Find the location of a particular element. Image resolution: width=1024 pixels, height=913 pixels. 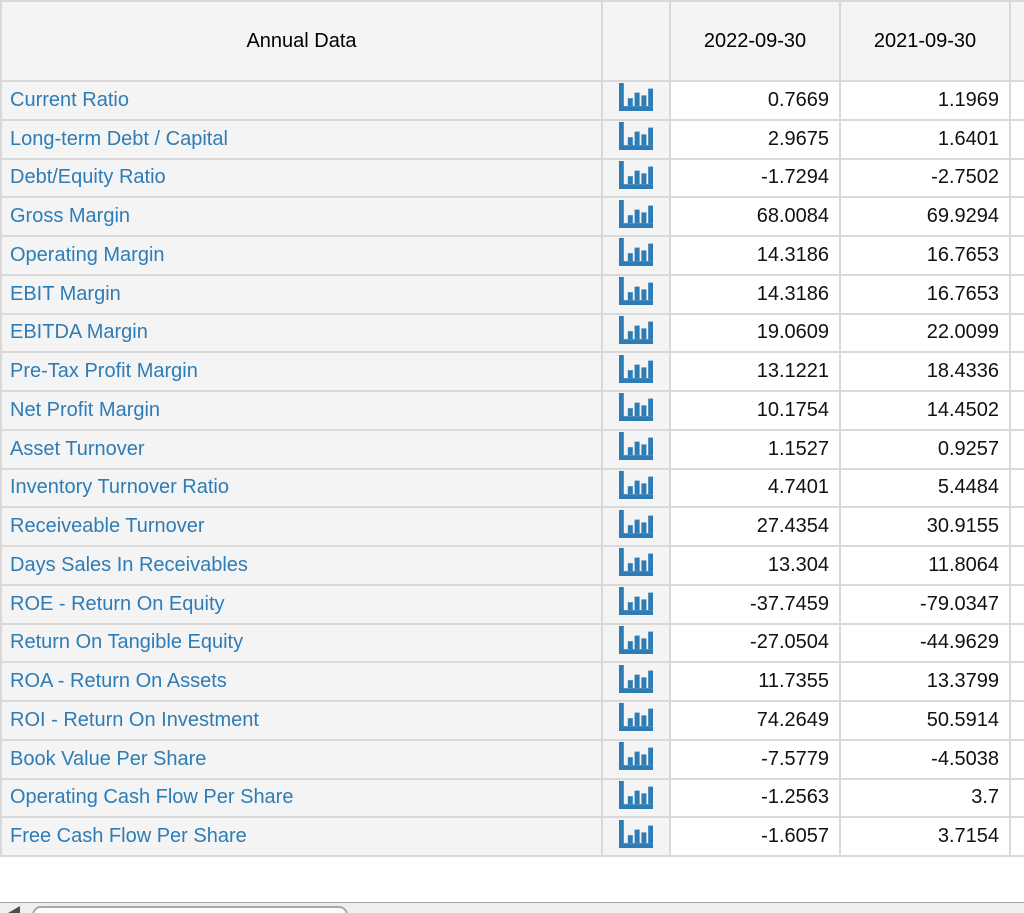

metric-link: Gross Margin is located at coordinates (70, 216).